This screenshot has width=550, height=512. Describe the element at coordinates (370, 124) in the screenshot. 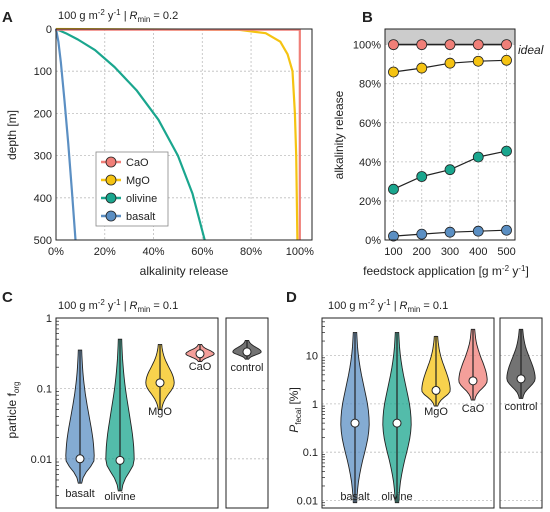

I see `y-tick-label: 60%` at that location.